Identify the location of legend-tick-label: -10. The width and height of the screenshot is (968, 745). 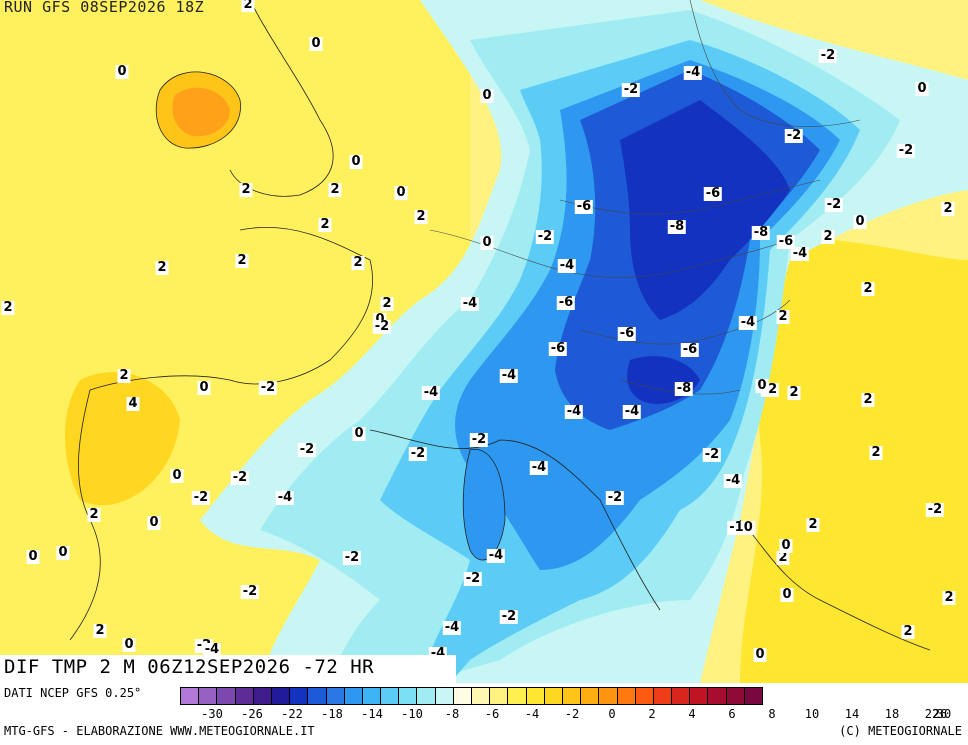
(412, 714).